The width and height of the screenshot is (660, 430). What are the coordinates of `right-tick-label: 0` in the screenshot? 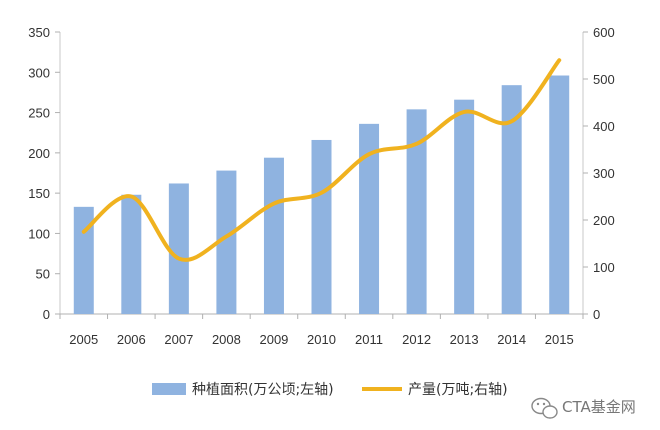 It's located at (596, 314).